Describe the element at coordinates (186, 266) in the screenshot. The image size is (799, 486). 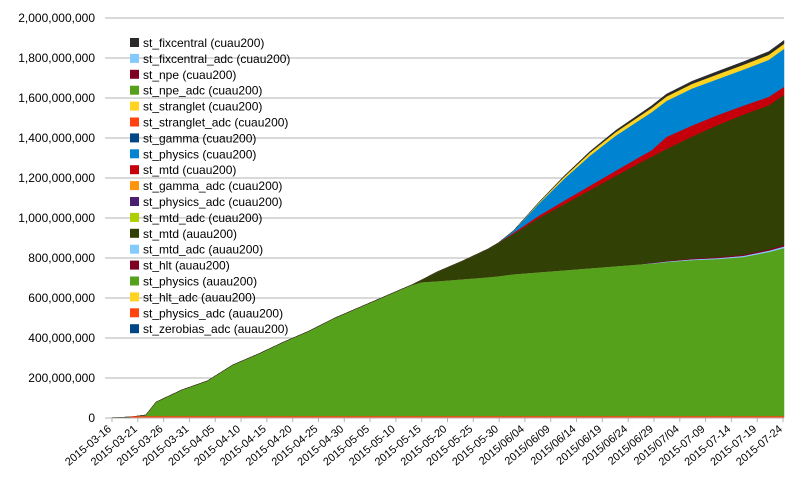
I see `legend-label: st_hlt (auau200)` at that location.